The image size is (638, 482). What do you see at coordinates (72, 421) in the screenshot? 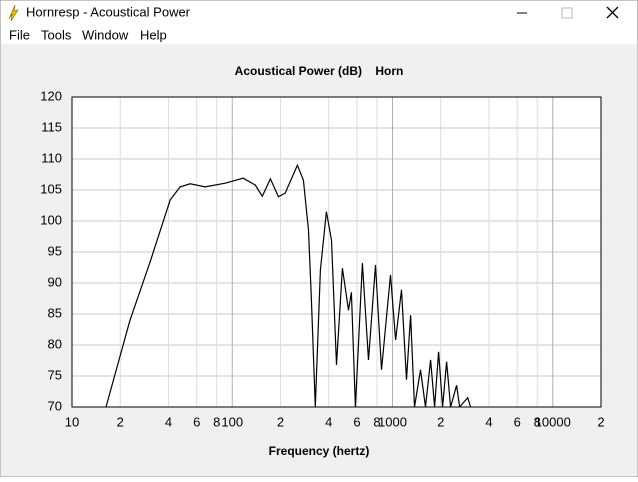
I see `x-tick-label: 10` at bounding box center [72, 421].